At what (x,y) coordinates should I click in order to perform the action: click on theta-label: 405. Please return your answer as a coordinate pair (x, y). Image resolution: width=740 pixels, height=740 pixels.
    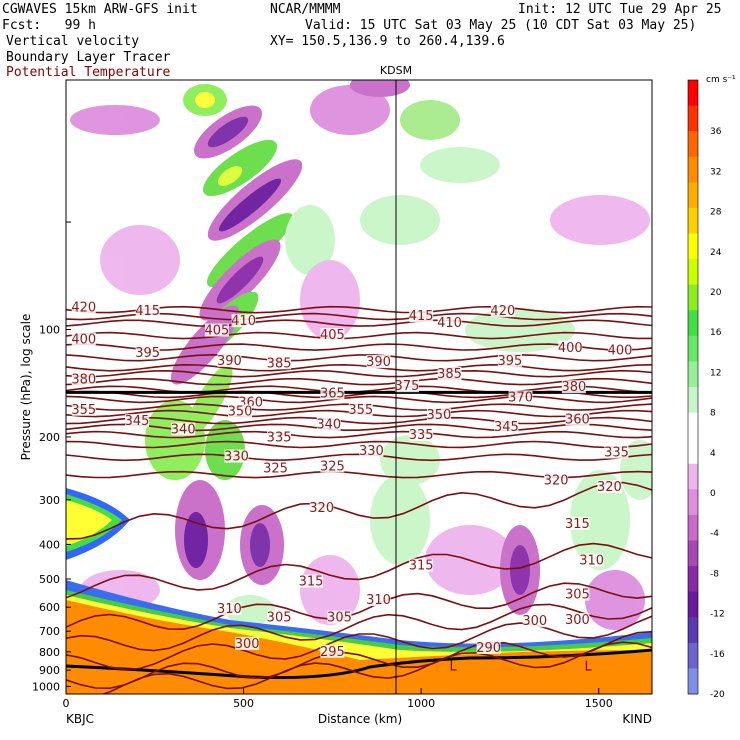
    Looking at the image, I should click on (217, 331).